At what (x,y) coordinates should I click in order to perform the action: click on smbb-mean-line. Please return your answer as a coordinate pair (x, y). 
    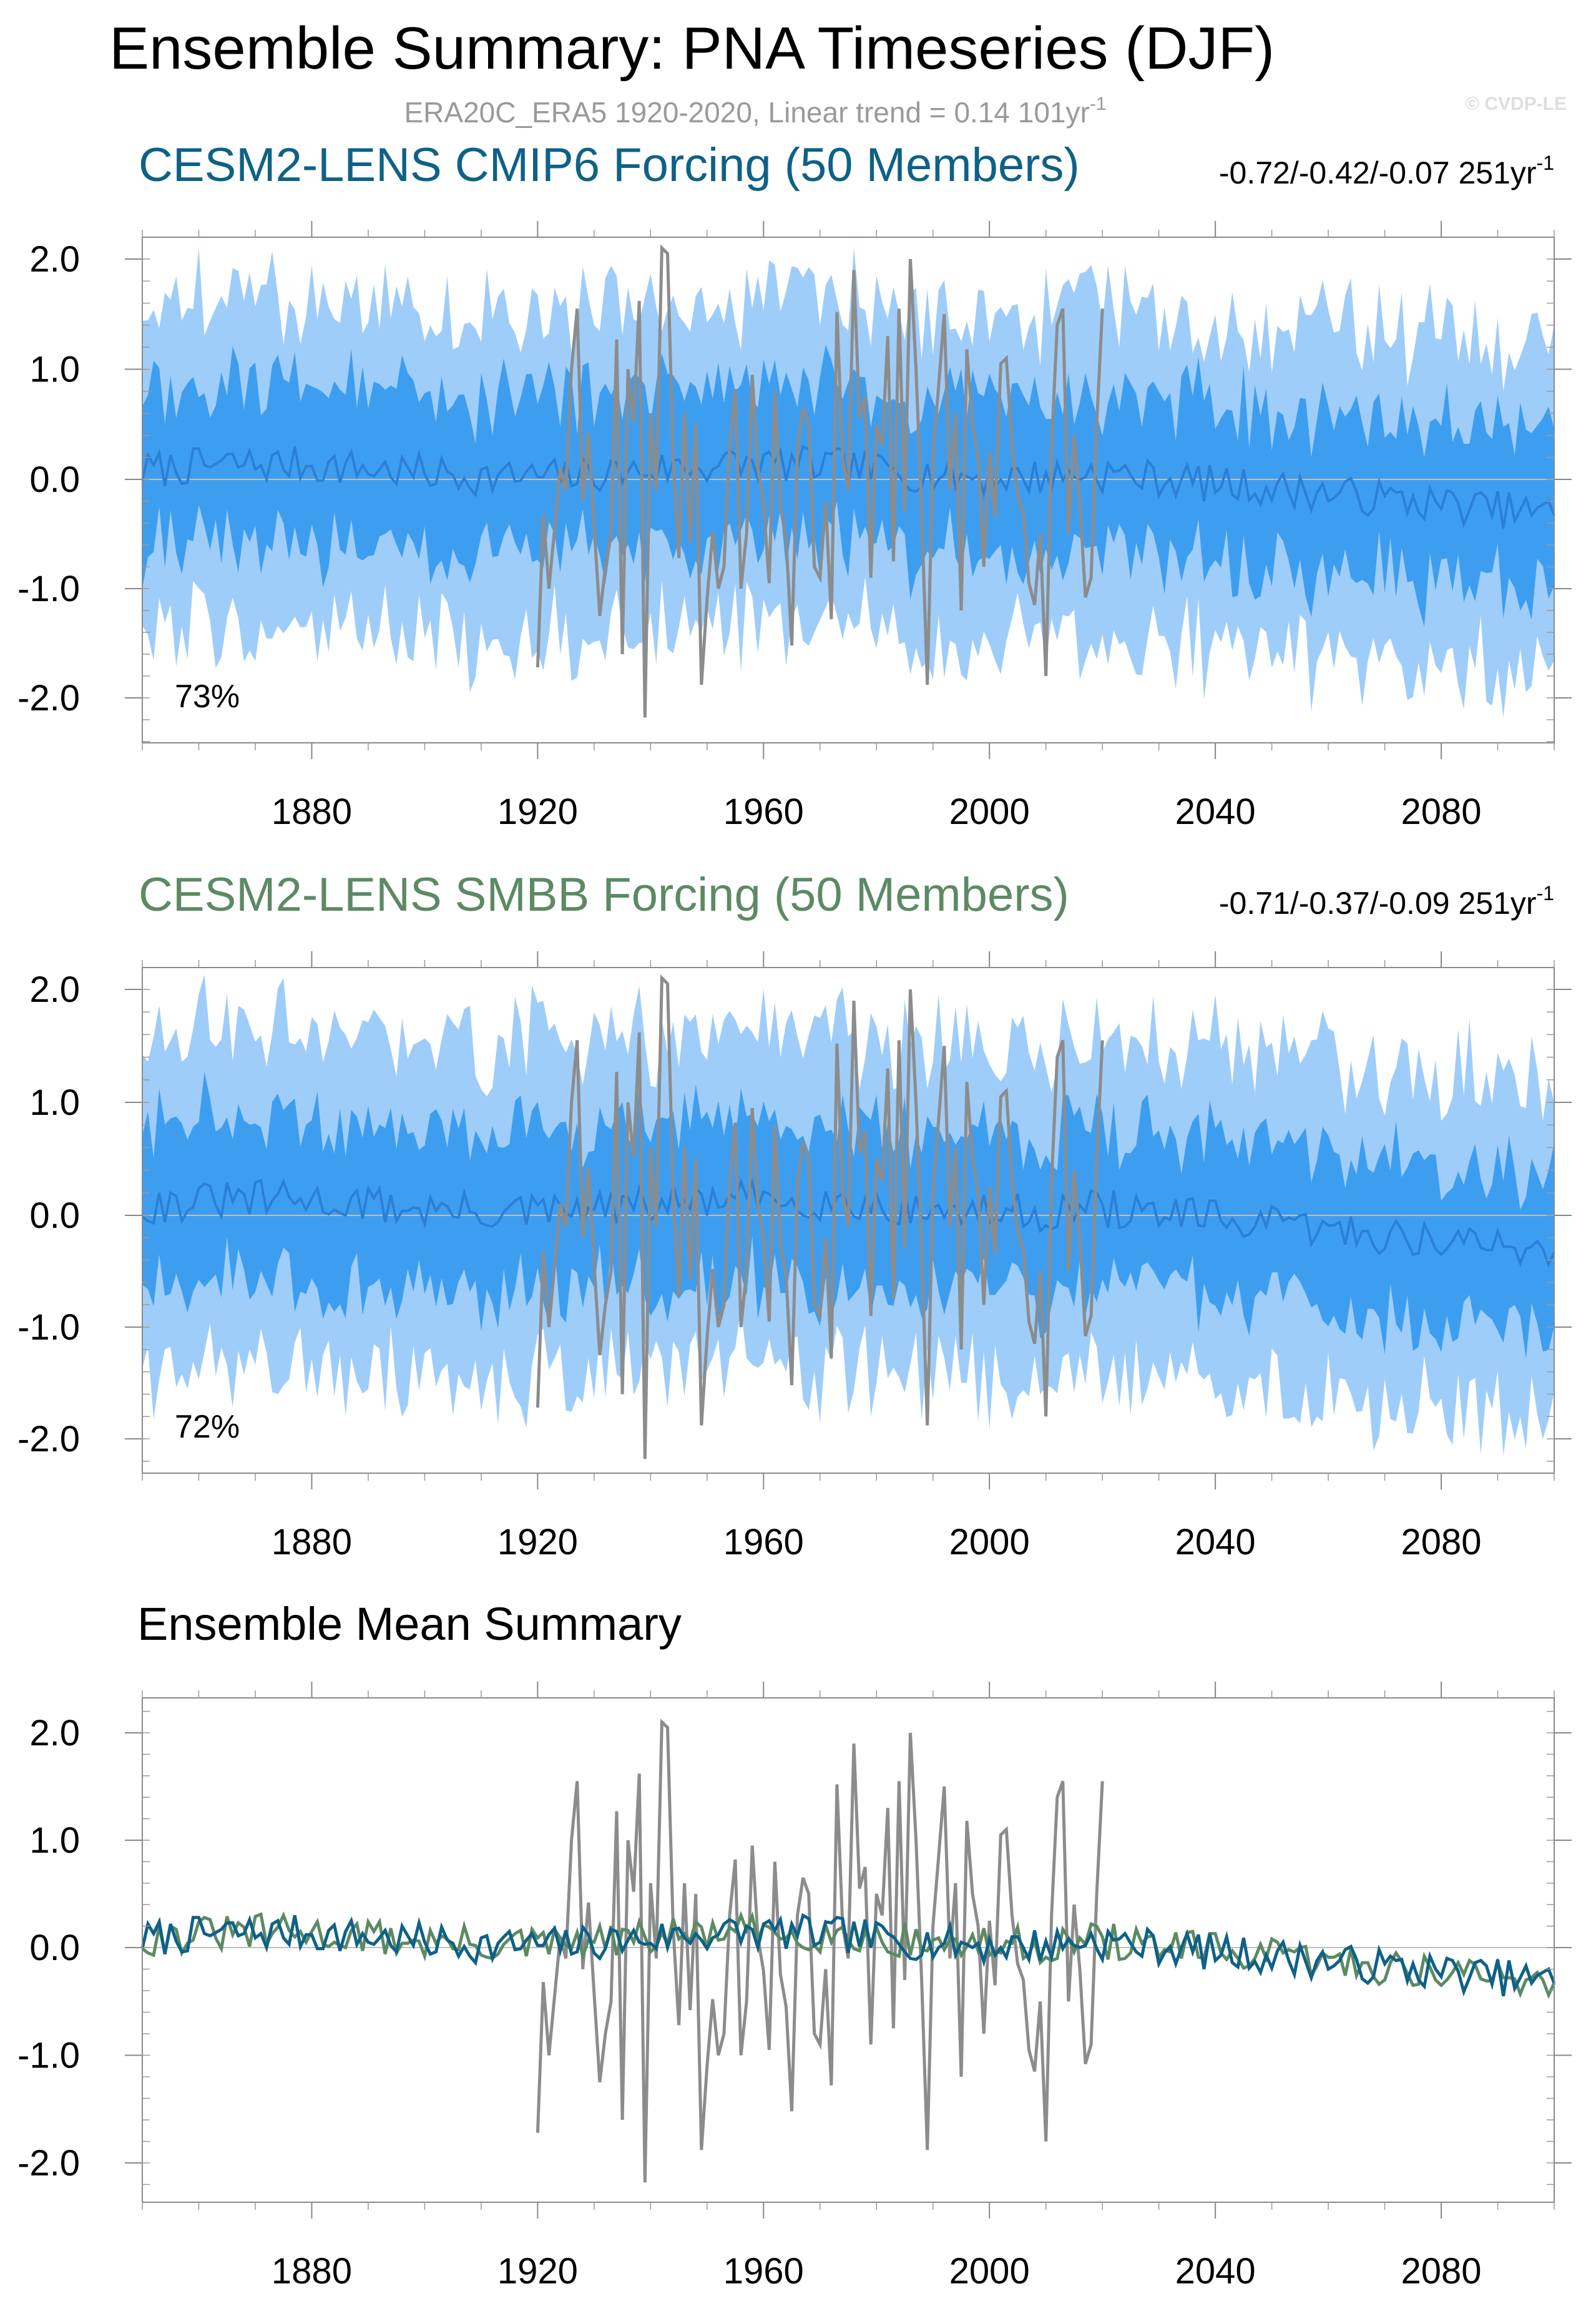
    Looking at the image, I should click on (848, 1955).